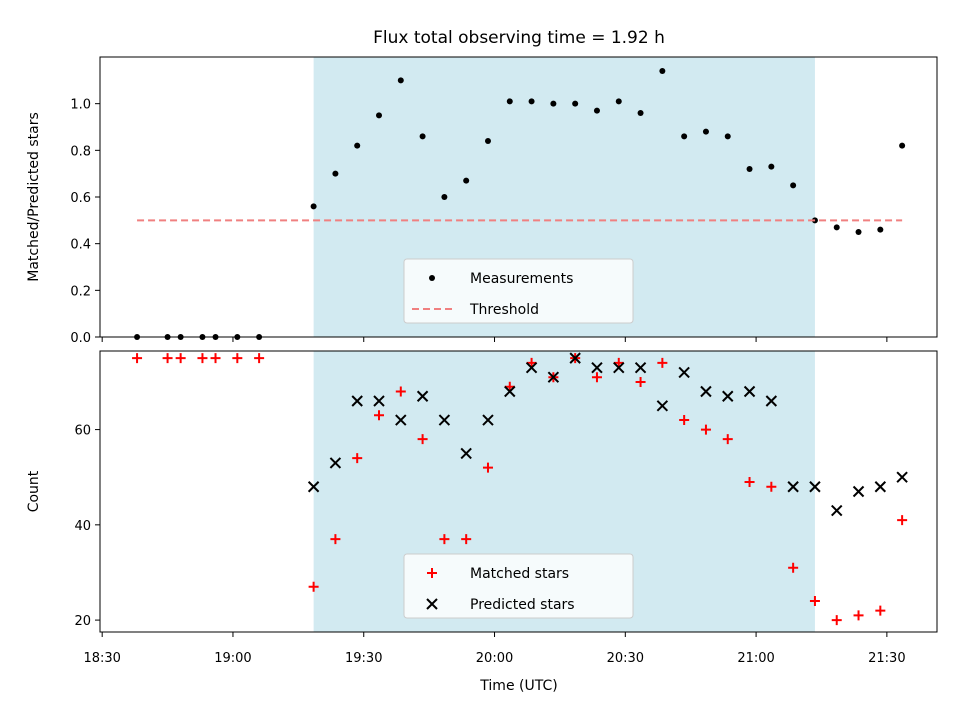  What do you see at coordinates (80, 291) in the screenshot?
I see `y-tick-label: 0.2` at bounding box center [80, 291].